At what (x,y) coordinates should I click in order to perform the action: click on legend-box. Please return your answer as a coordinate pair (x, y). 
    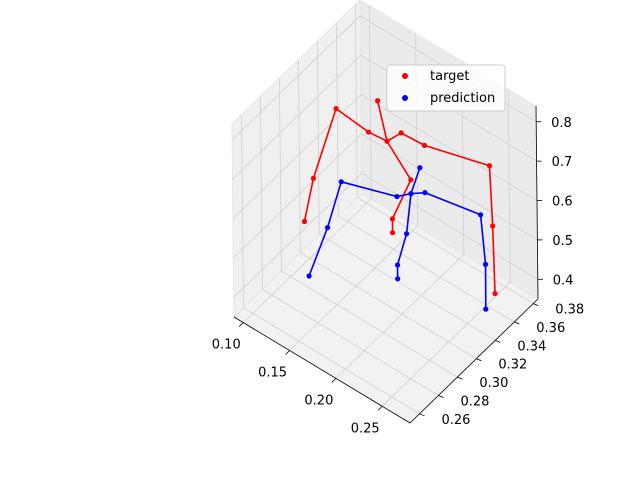
    Looking at the image, I should click on (446, 88).